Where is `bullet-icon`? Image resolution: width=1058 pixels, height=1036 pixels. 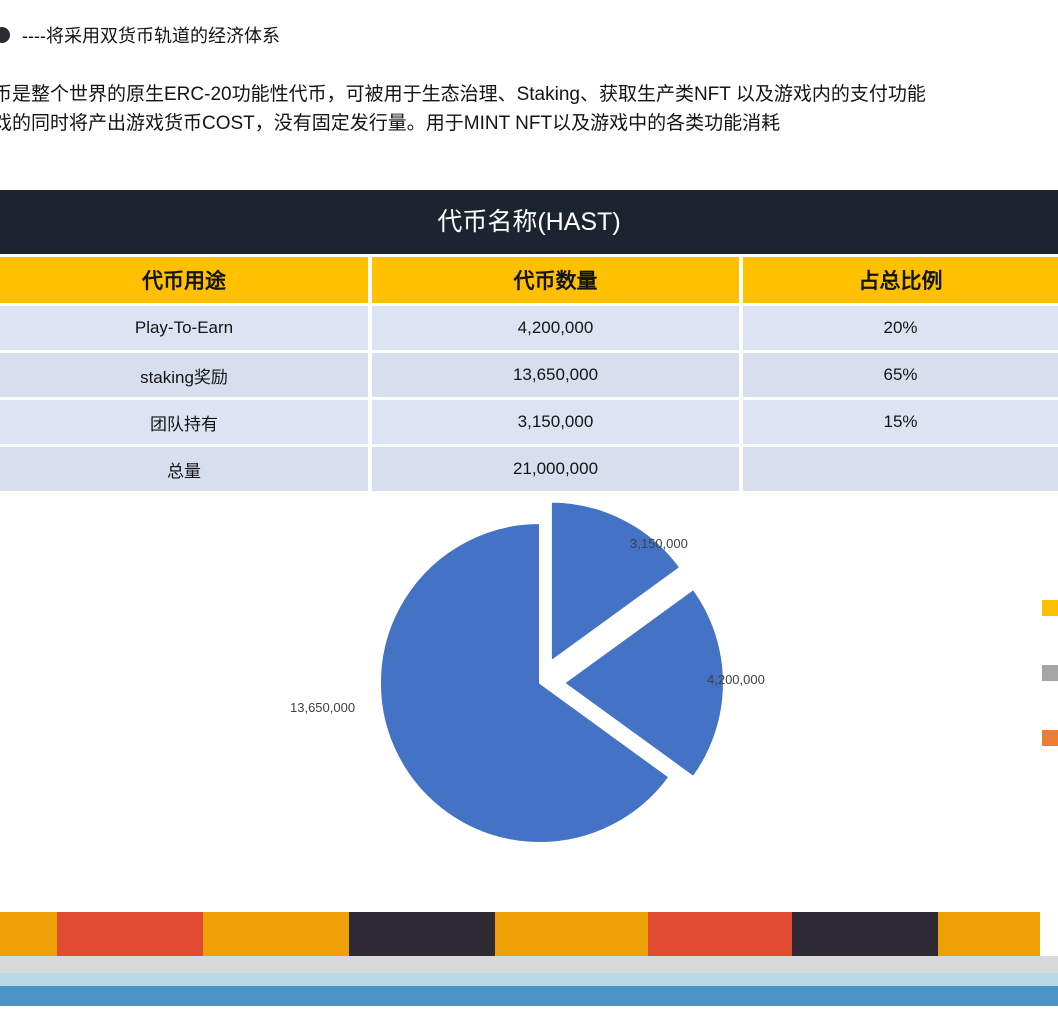
bullet-icon is located at coordinates (5, 35).